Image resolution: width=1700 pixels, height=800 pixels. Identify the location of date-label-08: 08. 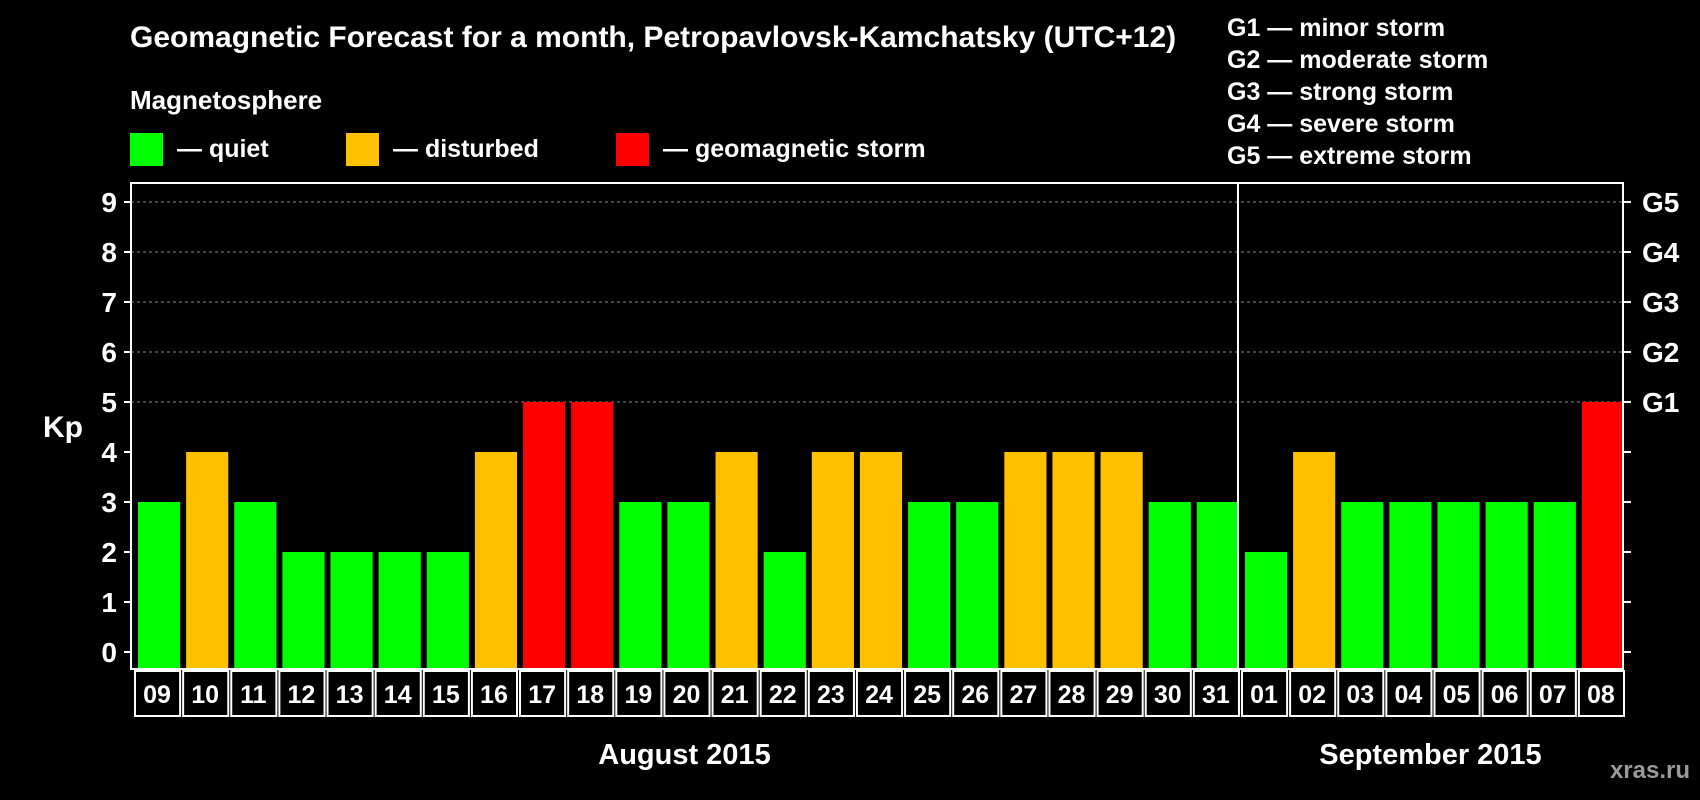
(1601, 695).